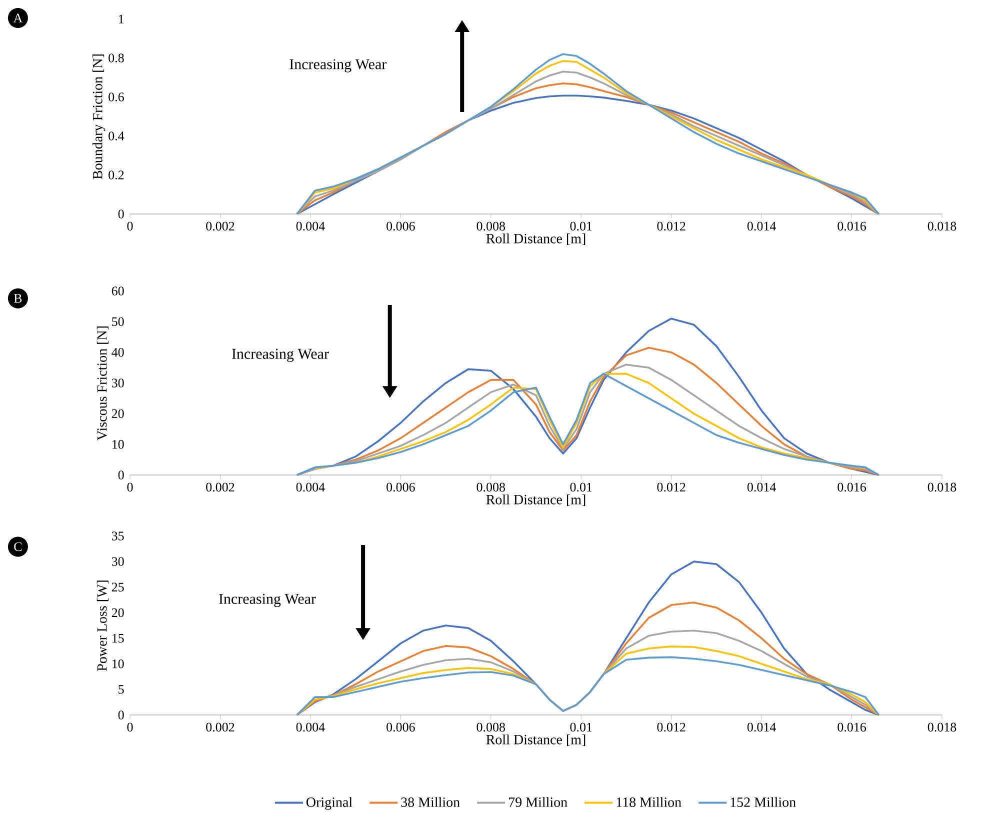 This screenshot has width=982, height=813. I want to click on legend-label: 152 Million, so click(763, 802).